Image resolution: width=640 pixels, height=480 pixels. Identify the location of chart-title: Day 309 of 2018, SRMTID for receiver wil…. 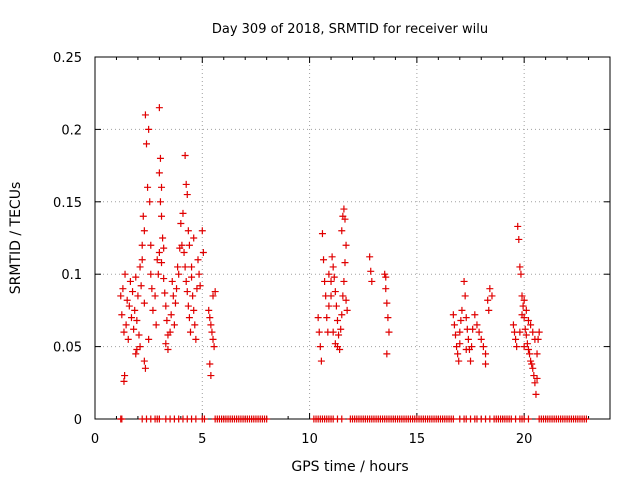
(350, 29).